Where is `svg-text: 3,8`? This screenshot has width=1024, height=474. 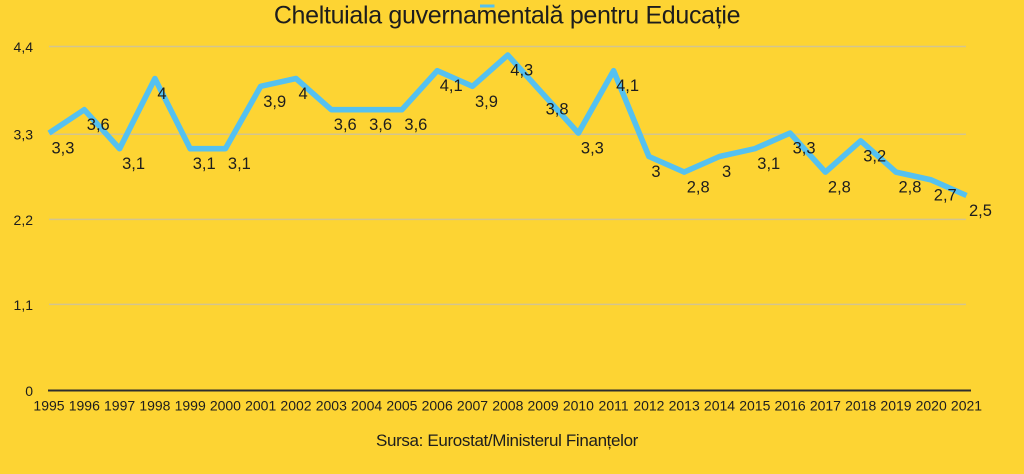 svg-text: 3,8 is located at coordinates (557, 110).